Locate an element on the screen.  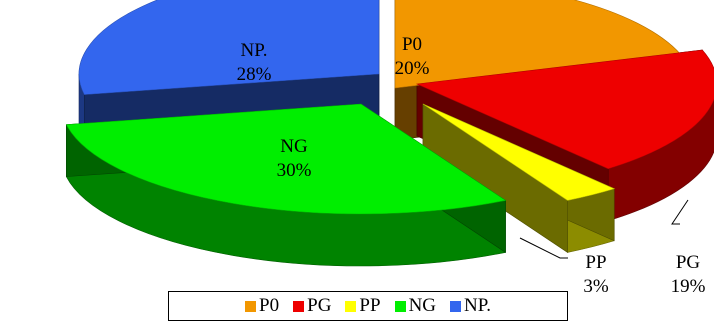
legend-swatch-pp is located at coordinates (351, 306).